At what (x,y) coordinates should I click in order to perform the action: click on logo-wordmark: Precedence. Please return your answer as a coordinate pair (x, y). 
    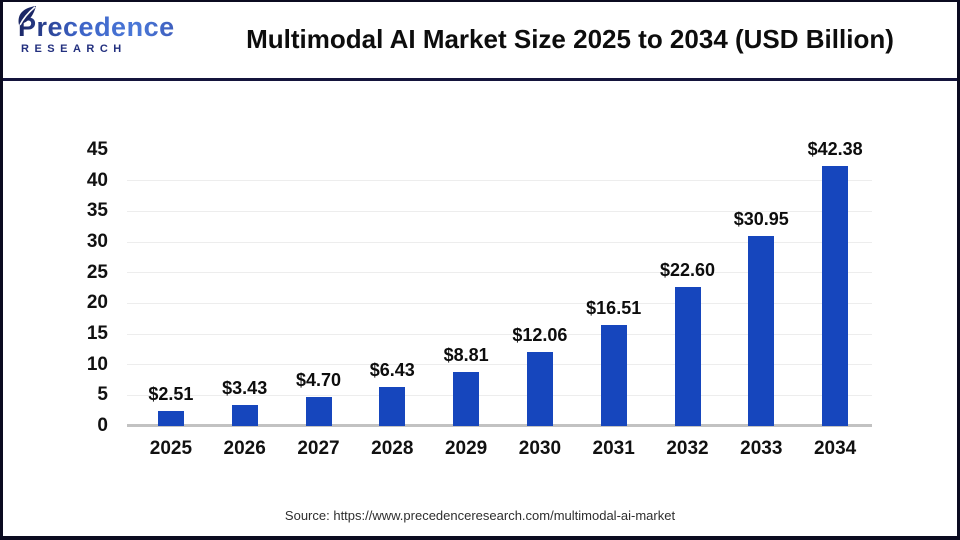
    Looking at the image, I should click on (103, 27).